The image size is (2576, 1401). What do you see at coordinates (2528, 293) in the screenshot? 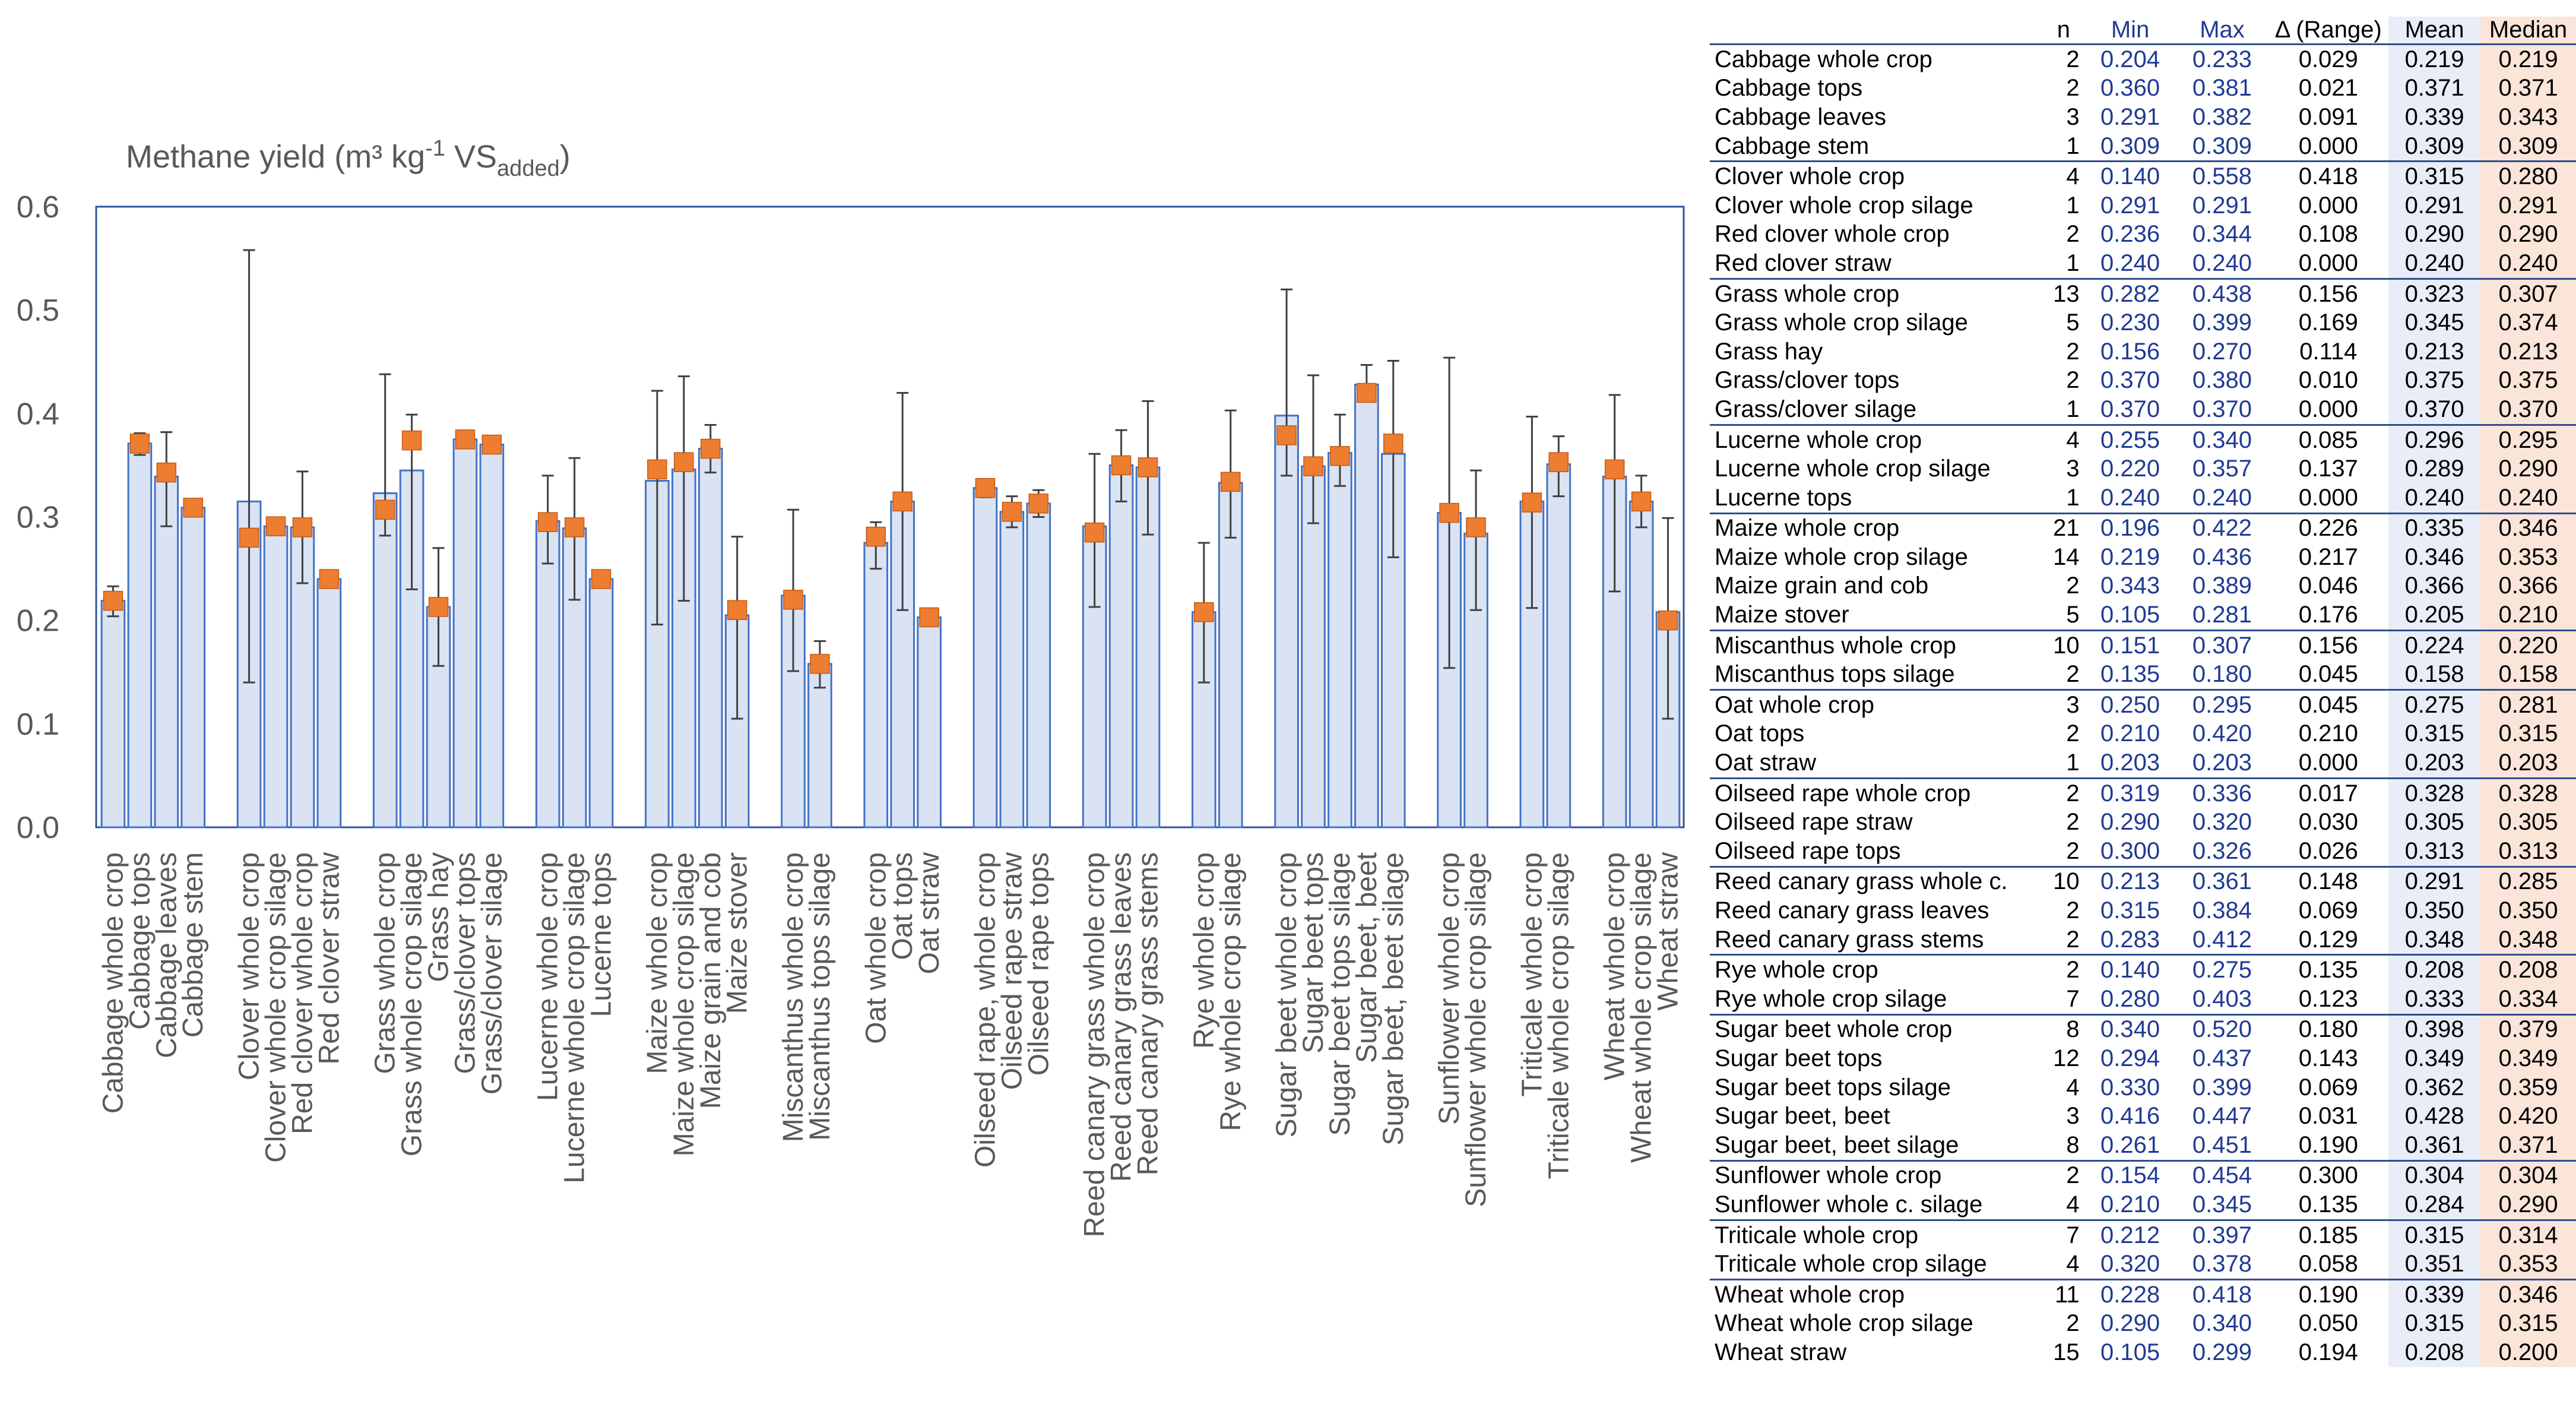
I see `cell-median: 0.307` at bounding box center [2528, 293].